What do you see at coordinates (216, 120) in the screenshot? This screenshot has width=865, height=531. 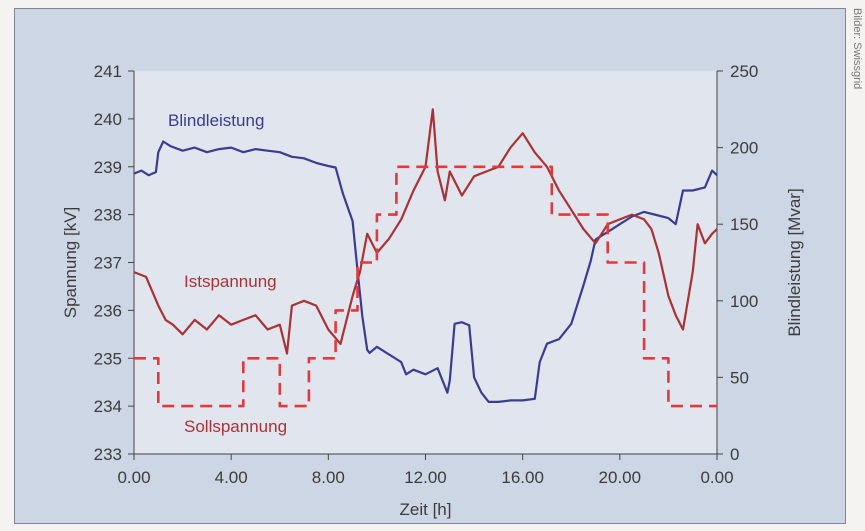 I see `annotation-blindleistung: Blindleistung` at bounding box center [216, 120].